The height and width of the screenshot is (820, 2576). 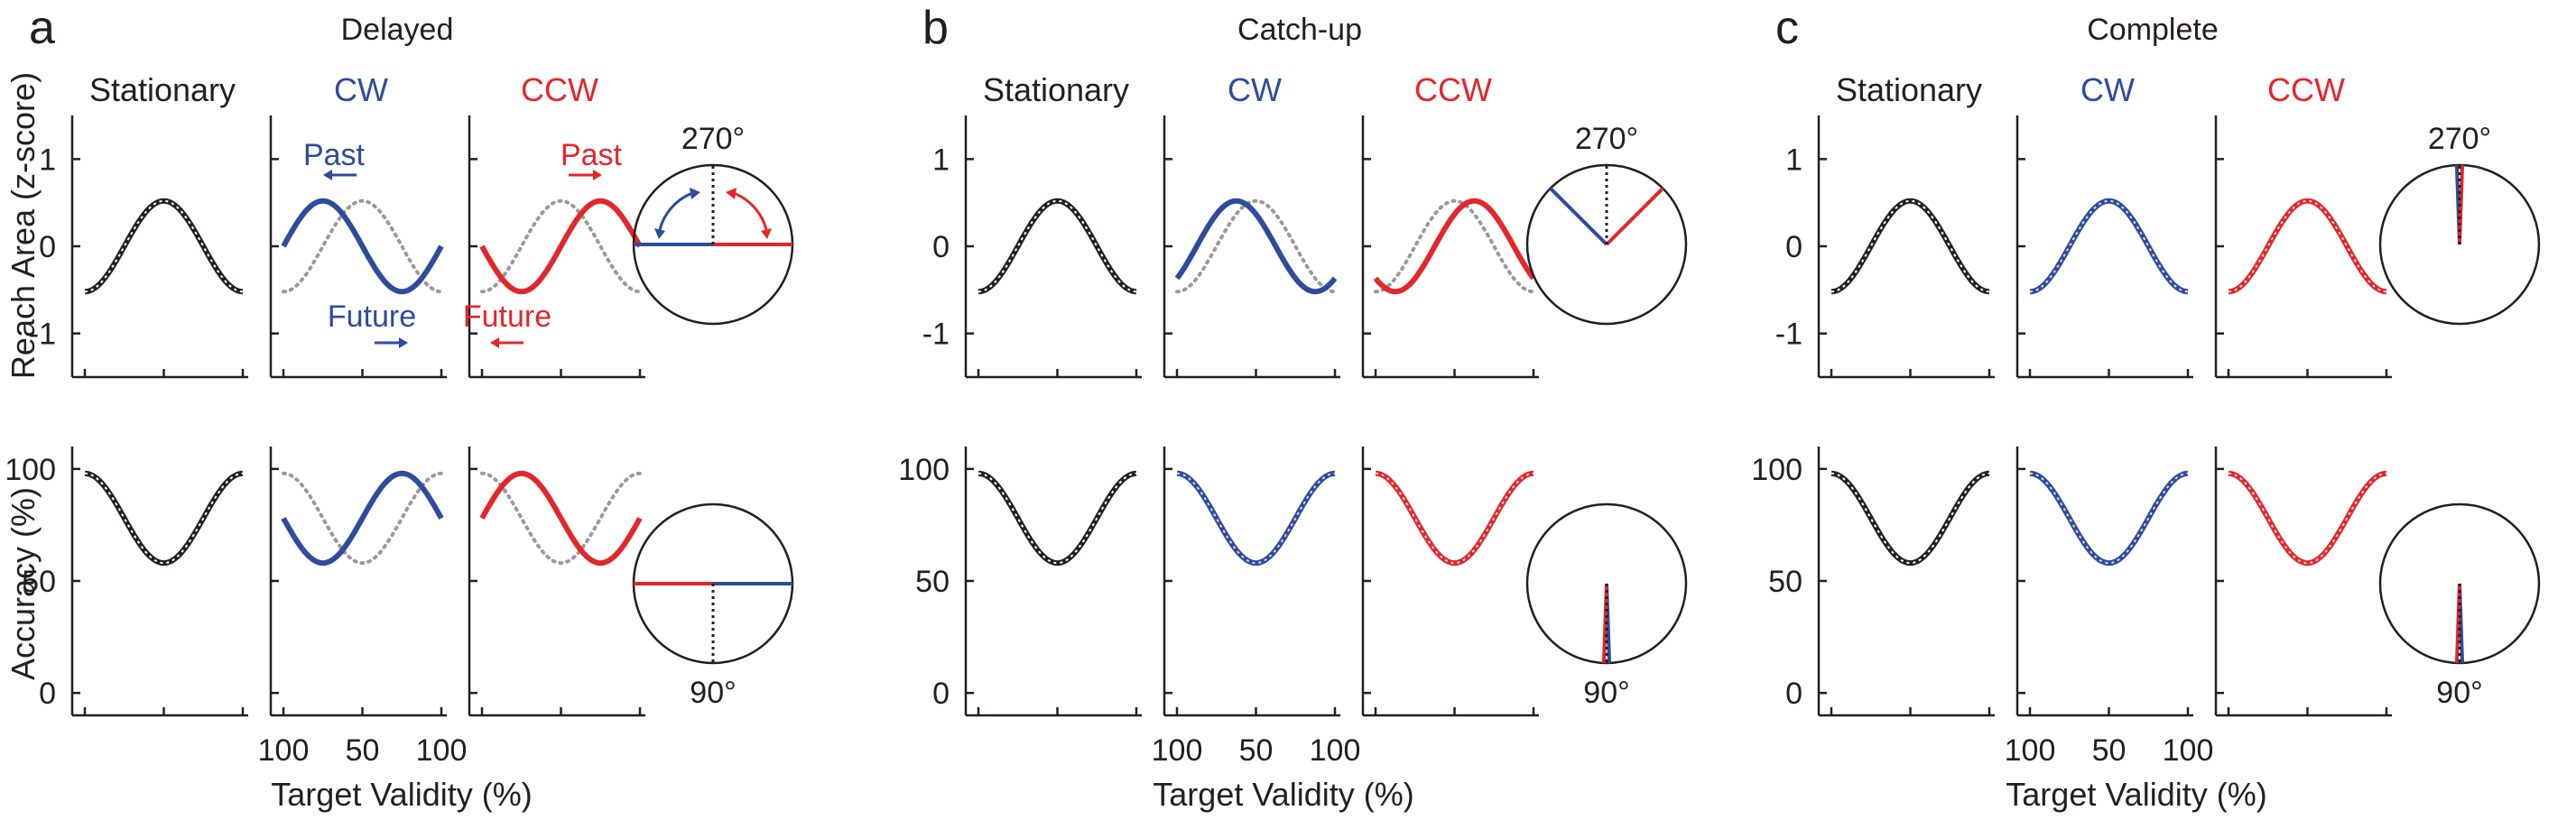 I want to click on arc-head-ccw, so click(x=766, y=234).